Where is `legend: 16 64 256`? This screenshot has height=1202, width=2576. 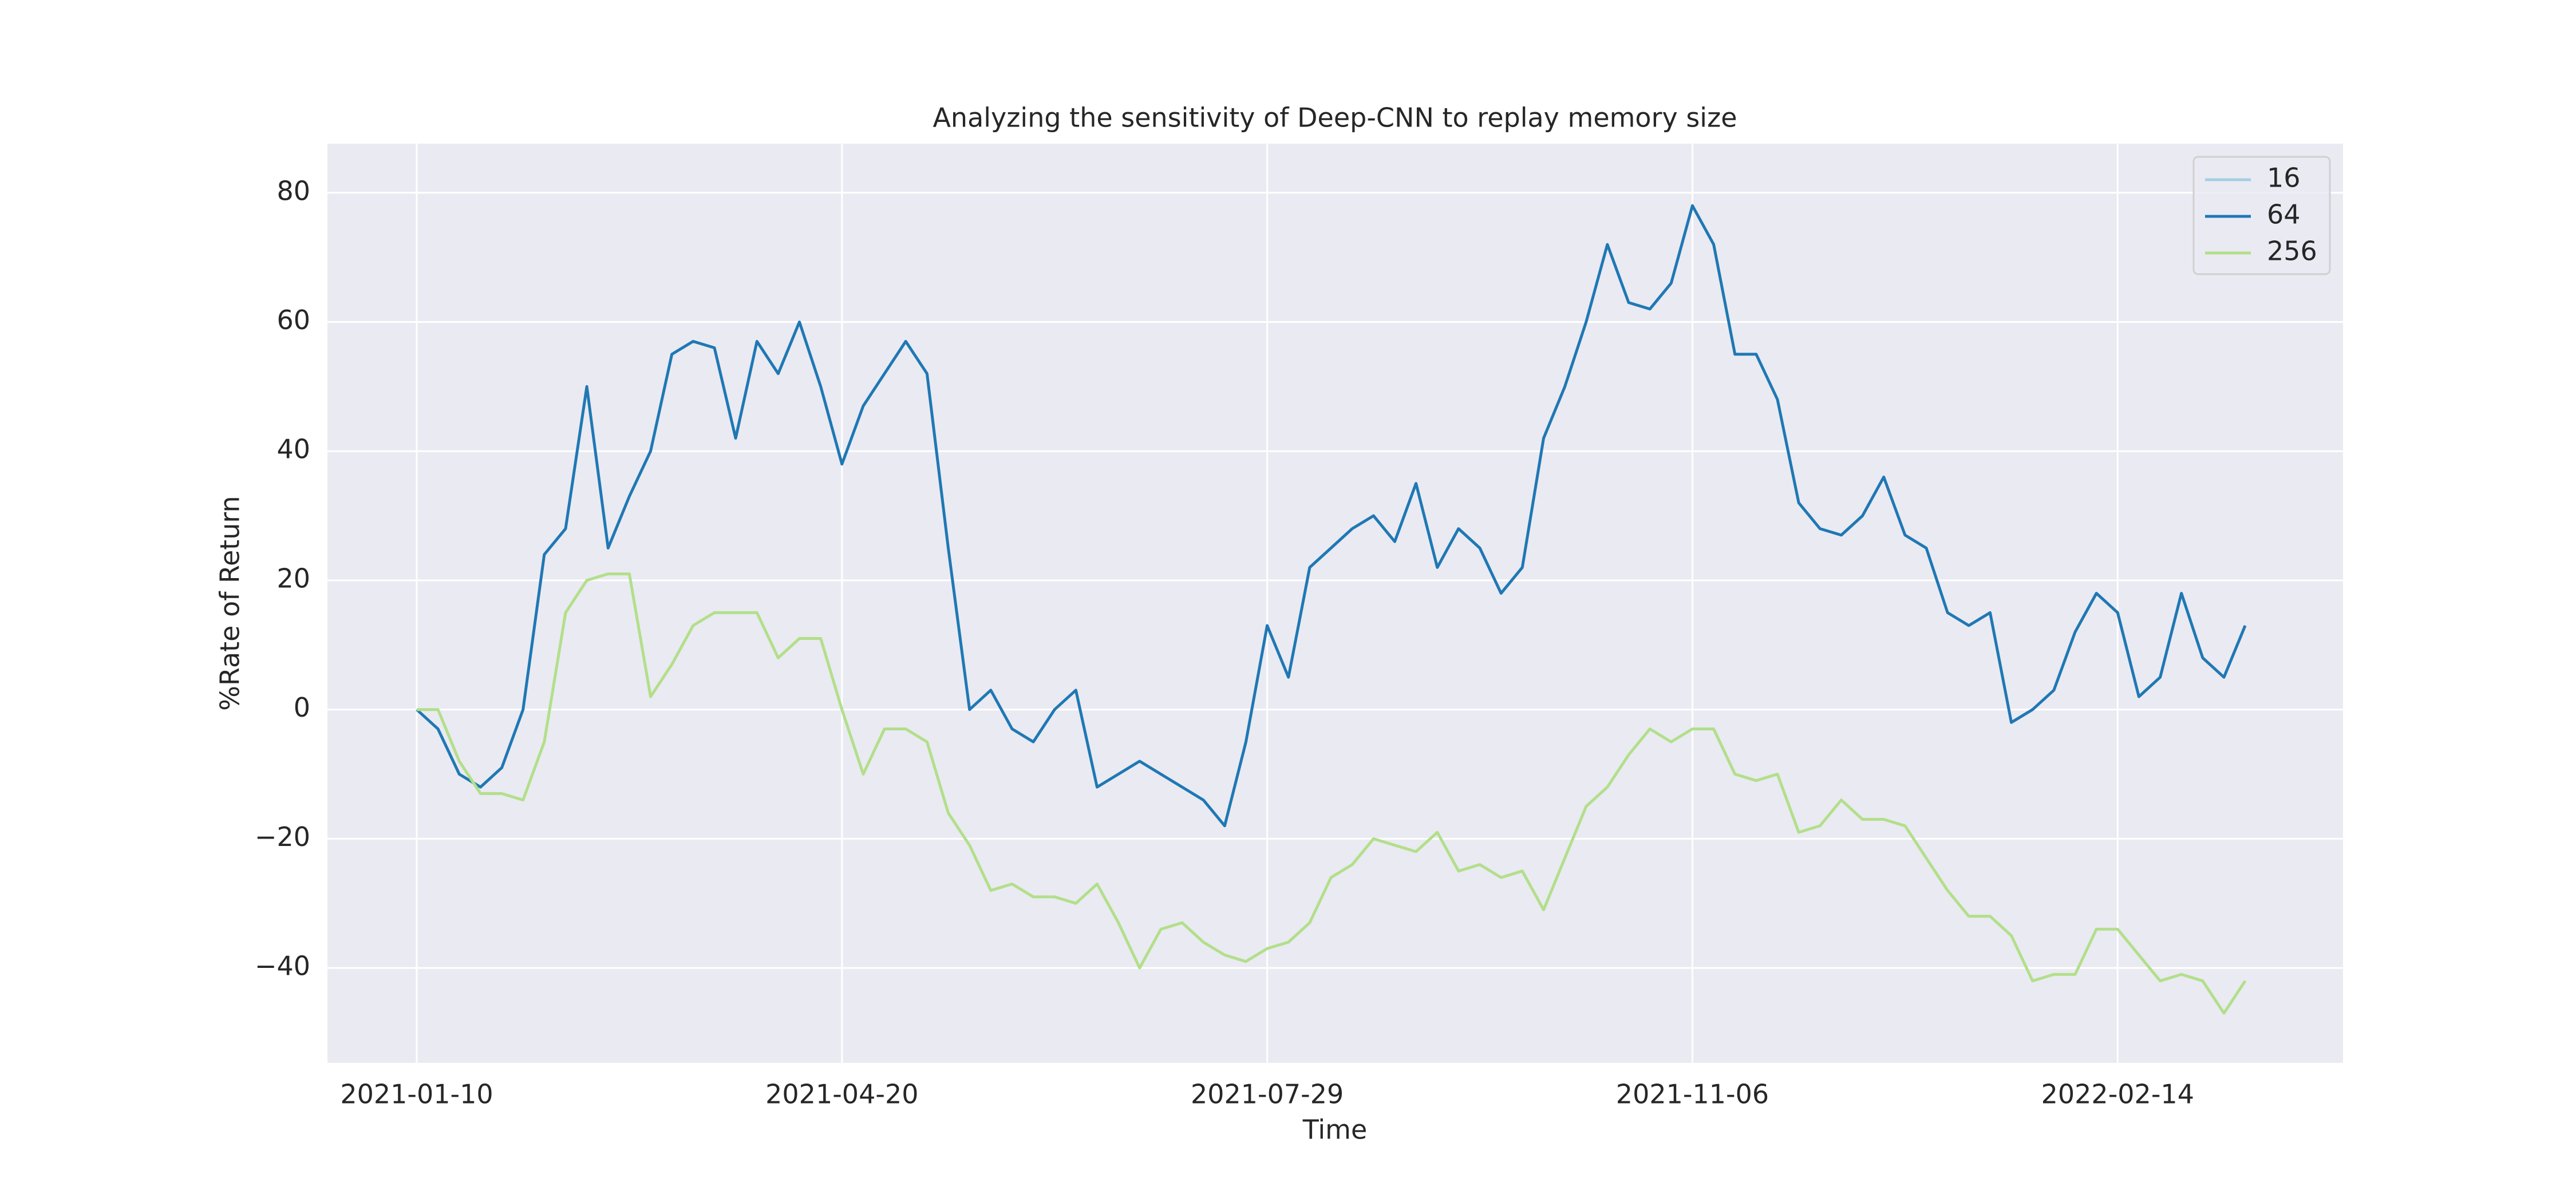 legend: 16 64 256 is located at coordinates (2261, 215).